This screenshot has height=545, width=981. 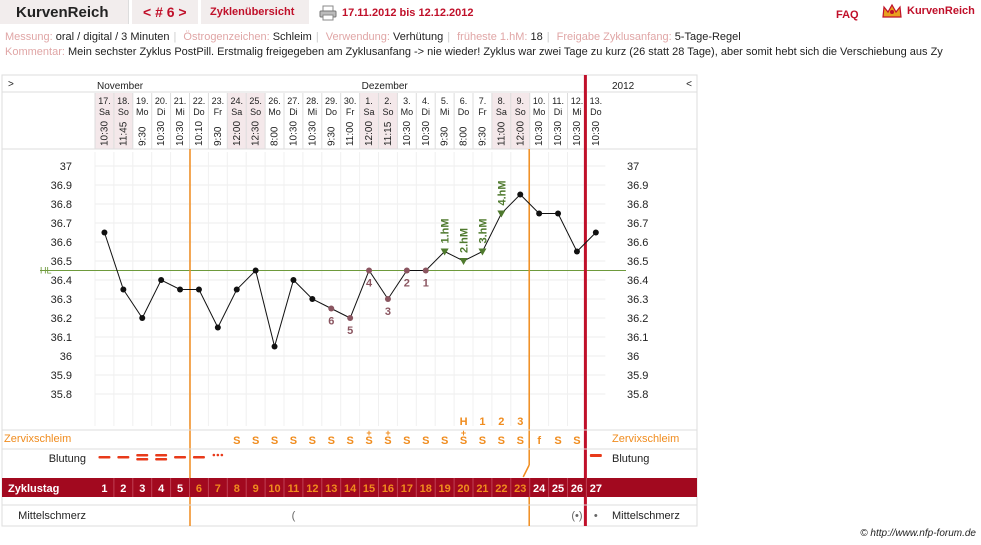 I want to click on zyklustag-number: 27, so click(x=596, y=489).